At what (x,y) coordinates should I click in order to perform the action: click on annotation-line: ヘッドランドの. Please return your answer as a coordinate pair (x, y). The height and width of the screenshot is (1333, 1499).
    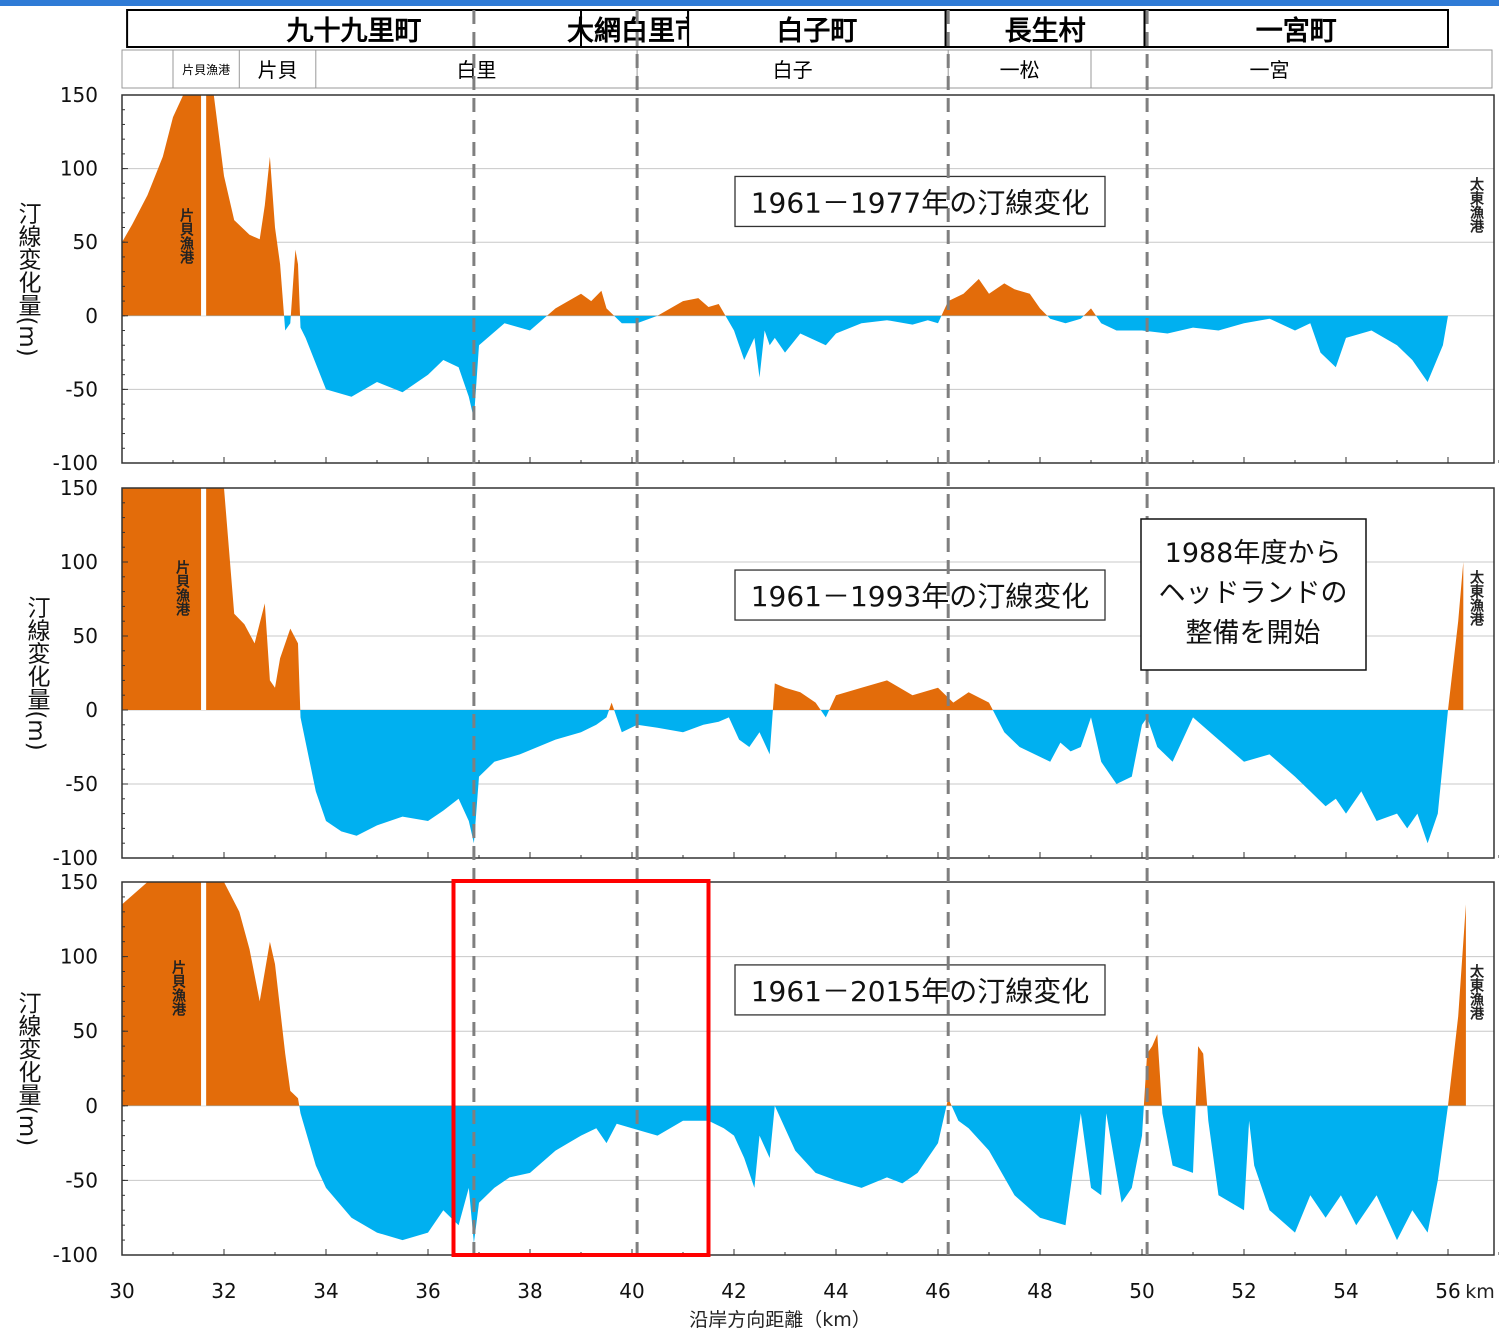
    Looking at the image, I should click on (1253, 593).